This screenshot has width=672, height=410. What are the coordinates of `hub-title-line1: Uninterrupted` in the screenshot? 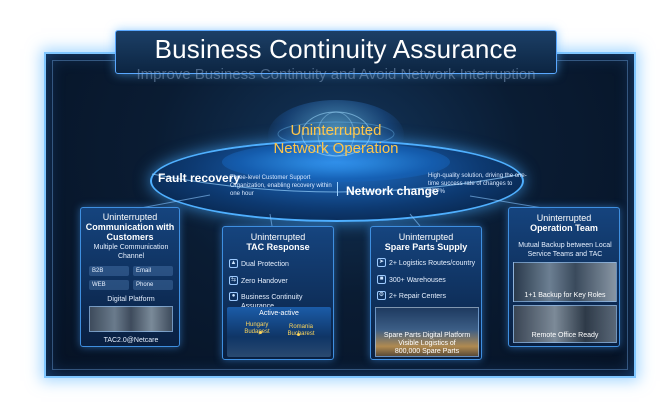 It's located at (336, 130).